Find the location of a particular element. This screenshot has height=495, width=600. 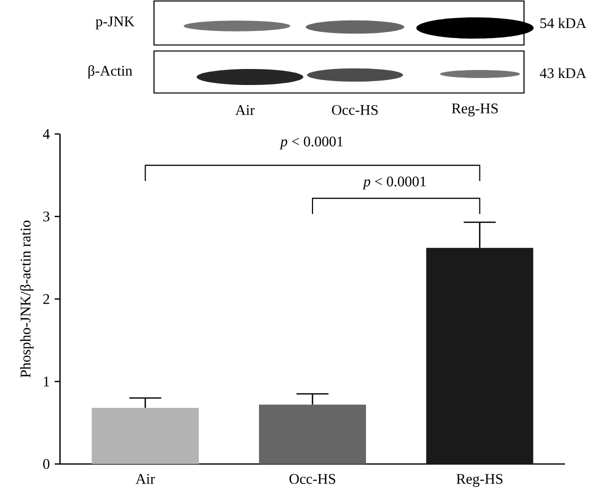

y-tick-label: 1 is located at coordinates (47, 381).